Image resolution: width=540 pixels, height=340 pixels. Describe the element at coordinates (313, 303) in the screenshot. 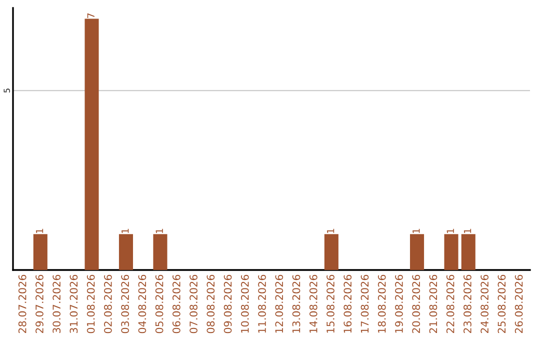

I see `x-tick-label: 14.08.2026` at that location.